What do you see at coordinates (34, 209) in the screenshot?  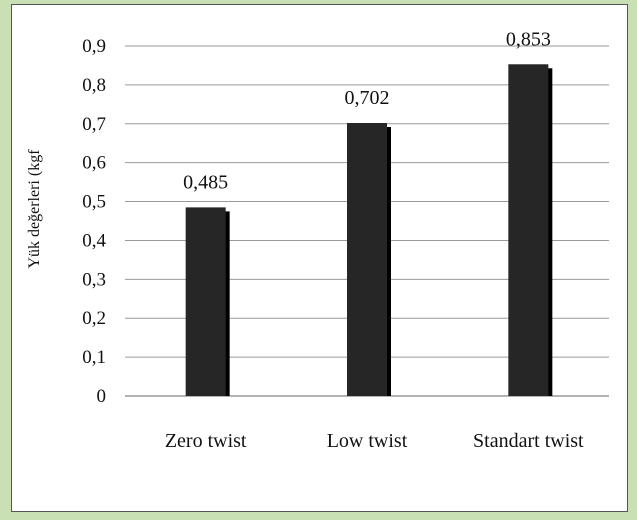 I see `y-axis-title: Yük değerleri (kgf` at bounding box center [34, 209].